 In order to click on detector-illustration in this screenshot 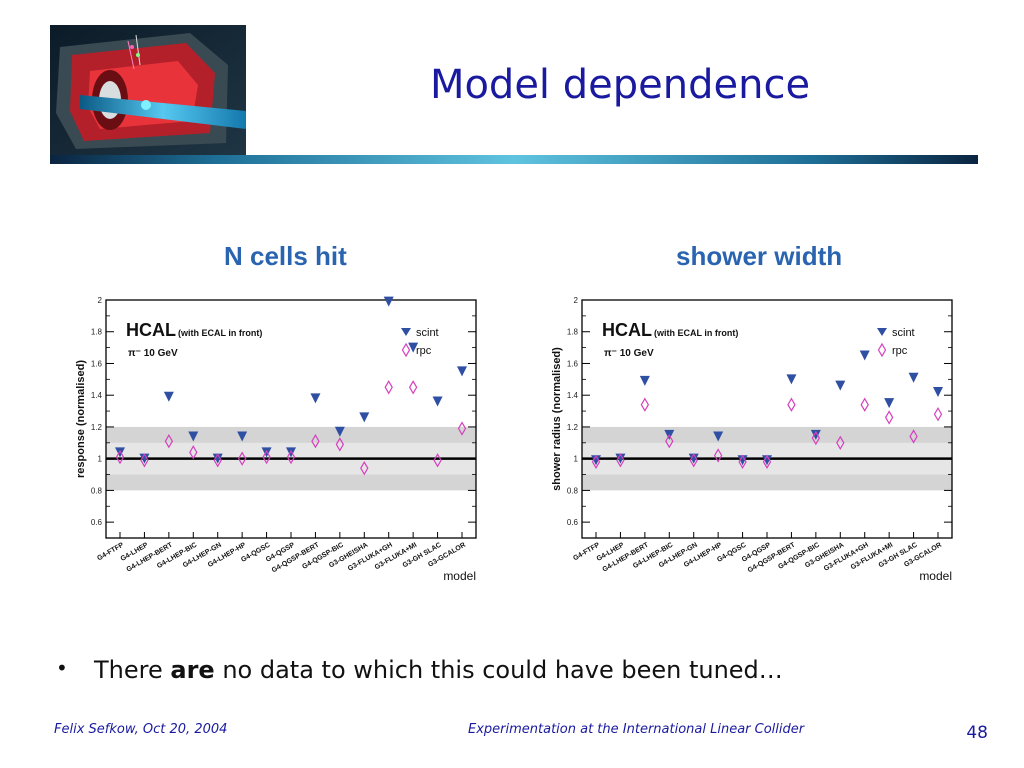, I will do `click(148, 94)`.